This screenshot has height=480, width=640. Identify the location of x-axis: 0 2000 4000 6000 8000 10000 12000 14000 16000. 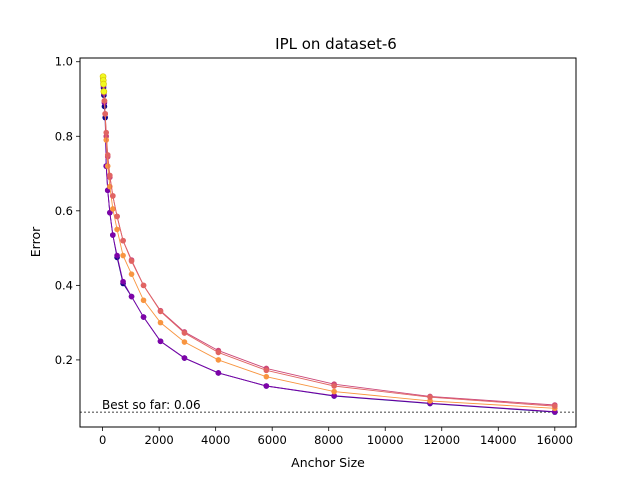
(336, 437).